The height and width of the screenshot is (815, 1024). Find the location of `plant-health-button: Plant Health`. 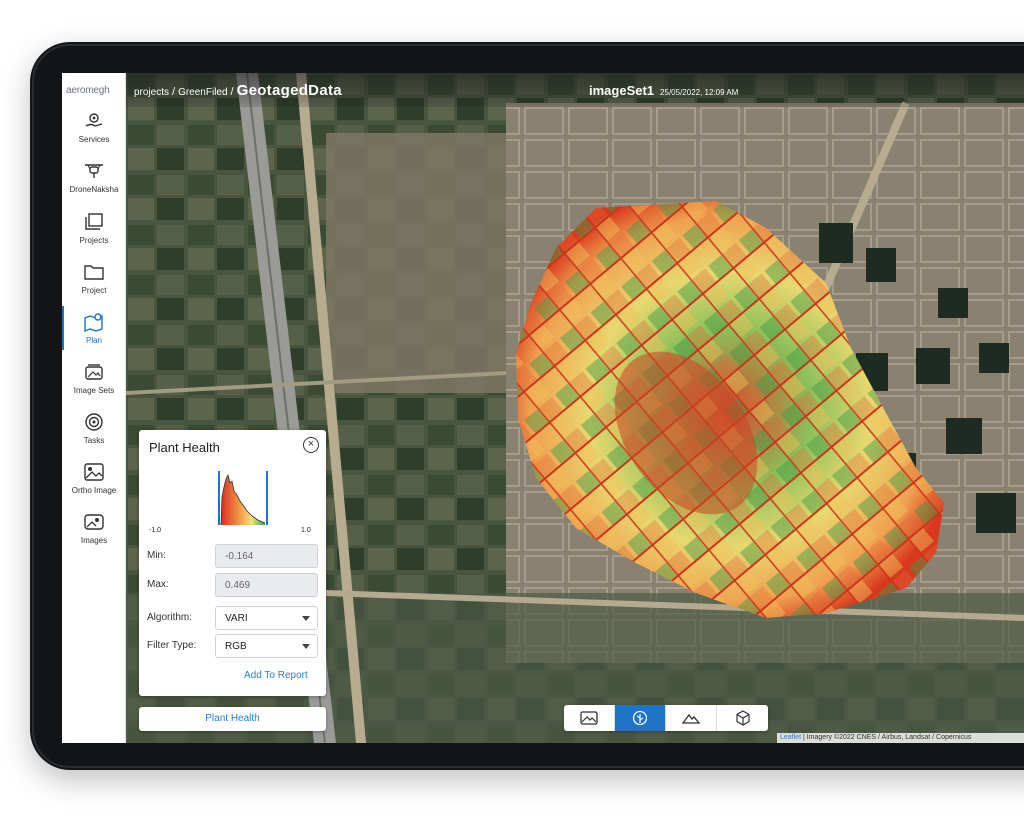

plant-health-button: Plant Health is located at coordinates (232, 719).